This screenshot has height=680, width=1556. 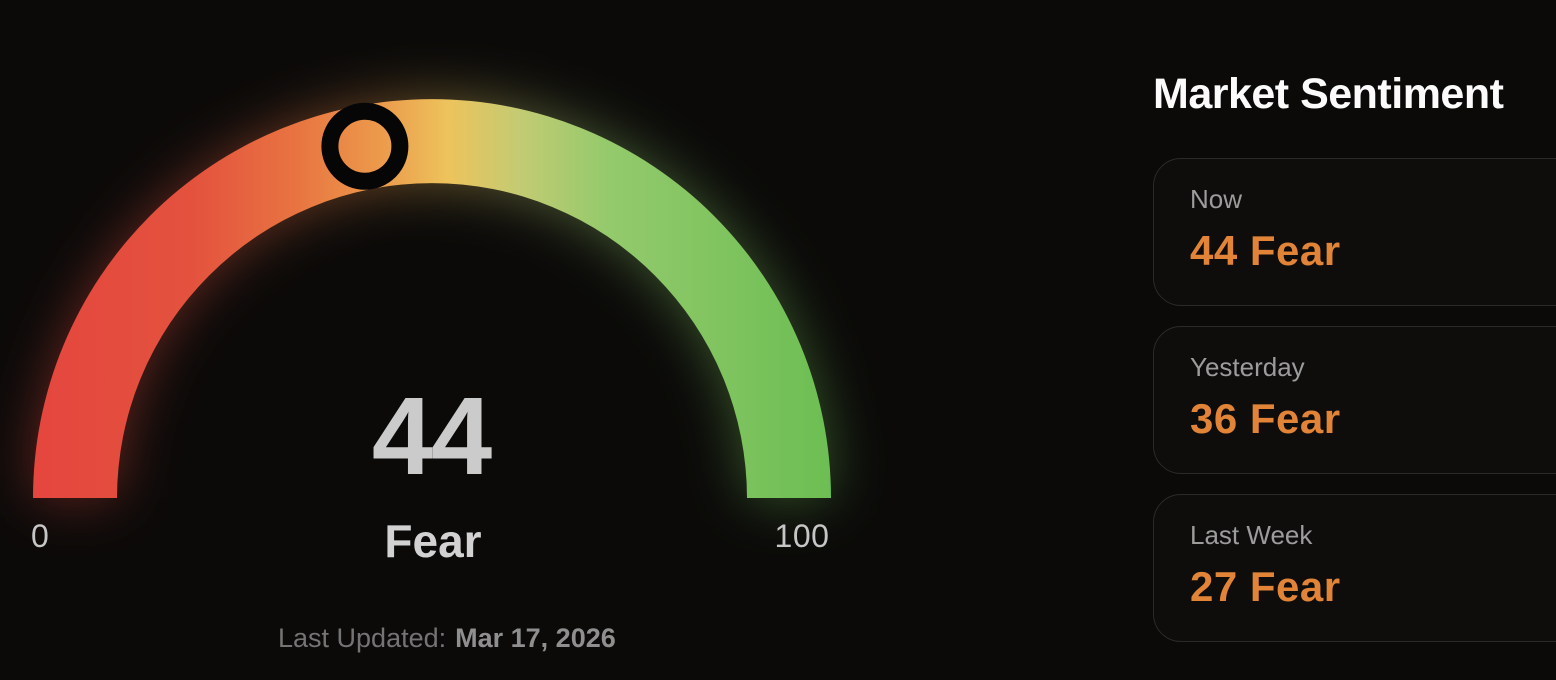 I want to click on card-value: 44 Fear, so click(x=1265, y=250).